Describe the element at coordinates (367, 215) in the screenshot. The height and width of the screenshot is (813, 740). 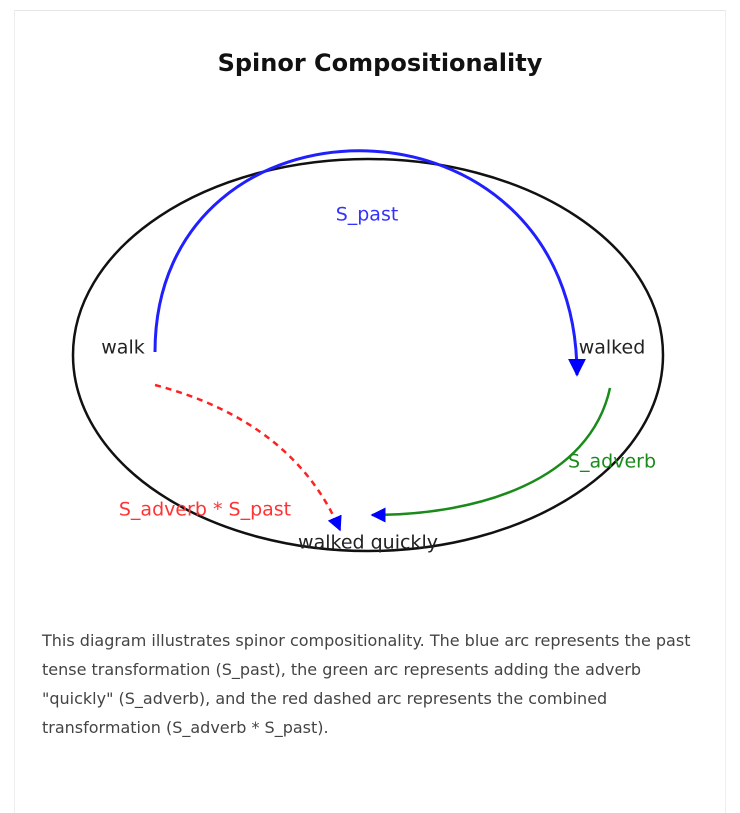
I see `arc-label: S_past` at that location.